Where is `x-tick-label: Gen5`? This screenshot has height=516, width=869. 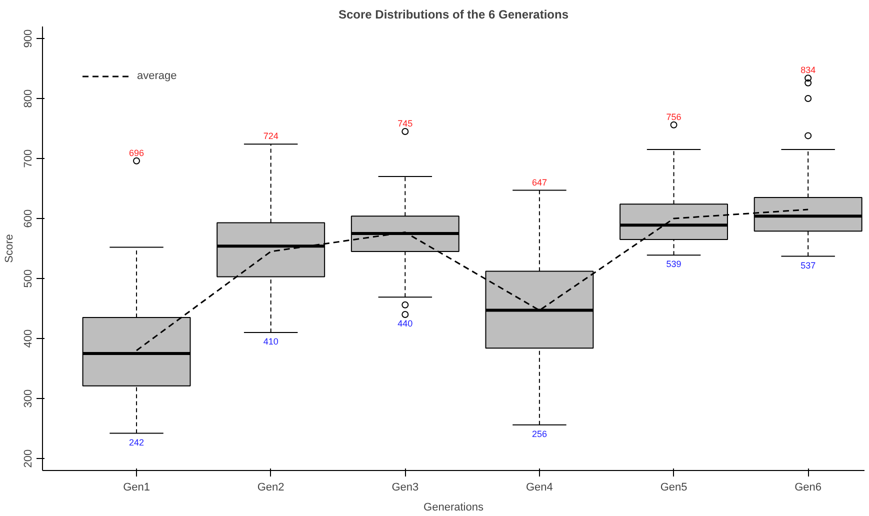
x-tick-label: Gen5 is located at coordinates (674, 488).